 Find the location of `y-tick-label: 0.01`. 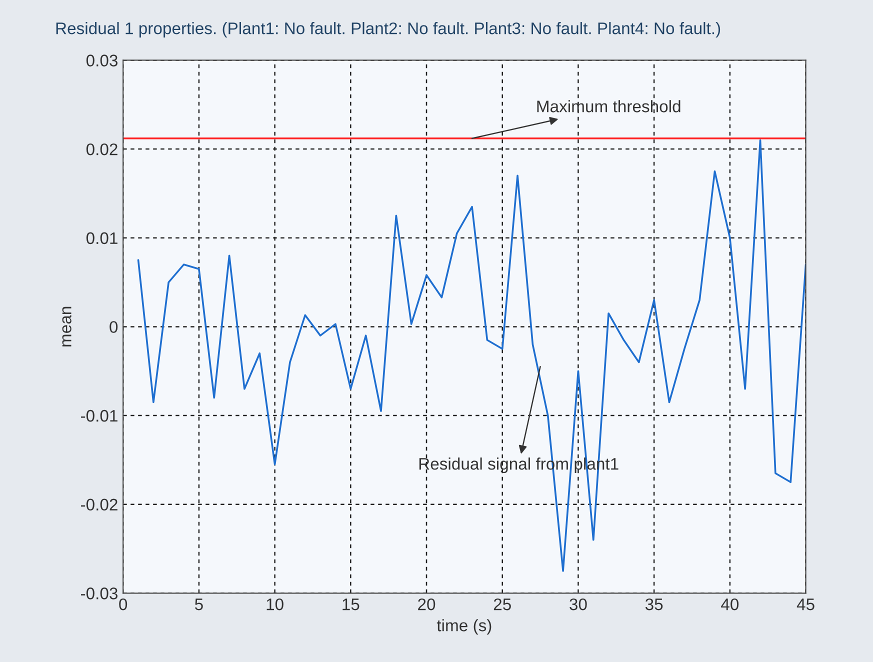

y-tick-label: 0.01 is located at coordinates (102, 238).